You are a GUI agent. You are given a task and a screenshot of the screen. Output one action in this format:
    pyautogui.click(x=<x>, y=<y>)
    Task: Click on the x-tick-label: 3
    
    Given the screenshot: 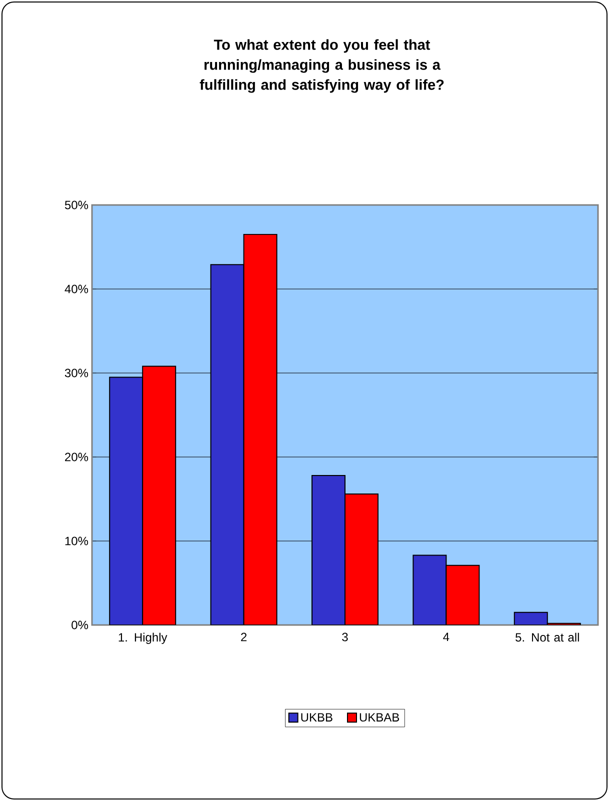 What is the action you would take?
    pyautogui.click(x=345, y=637)
    